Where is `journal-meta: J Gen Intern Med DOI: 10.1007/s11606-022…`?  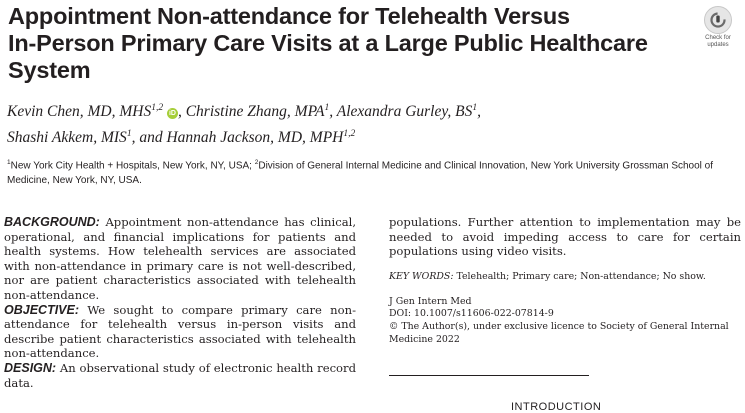 journal-meta: J Gen Intern Med DOI: 10.1007/s11606-022… is located at coordinates (565, 321).